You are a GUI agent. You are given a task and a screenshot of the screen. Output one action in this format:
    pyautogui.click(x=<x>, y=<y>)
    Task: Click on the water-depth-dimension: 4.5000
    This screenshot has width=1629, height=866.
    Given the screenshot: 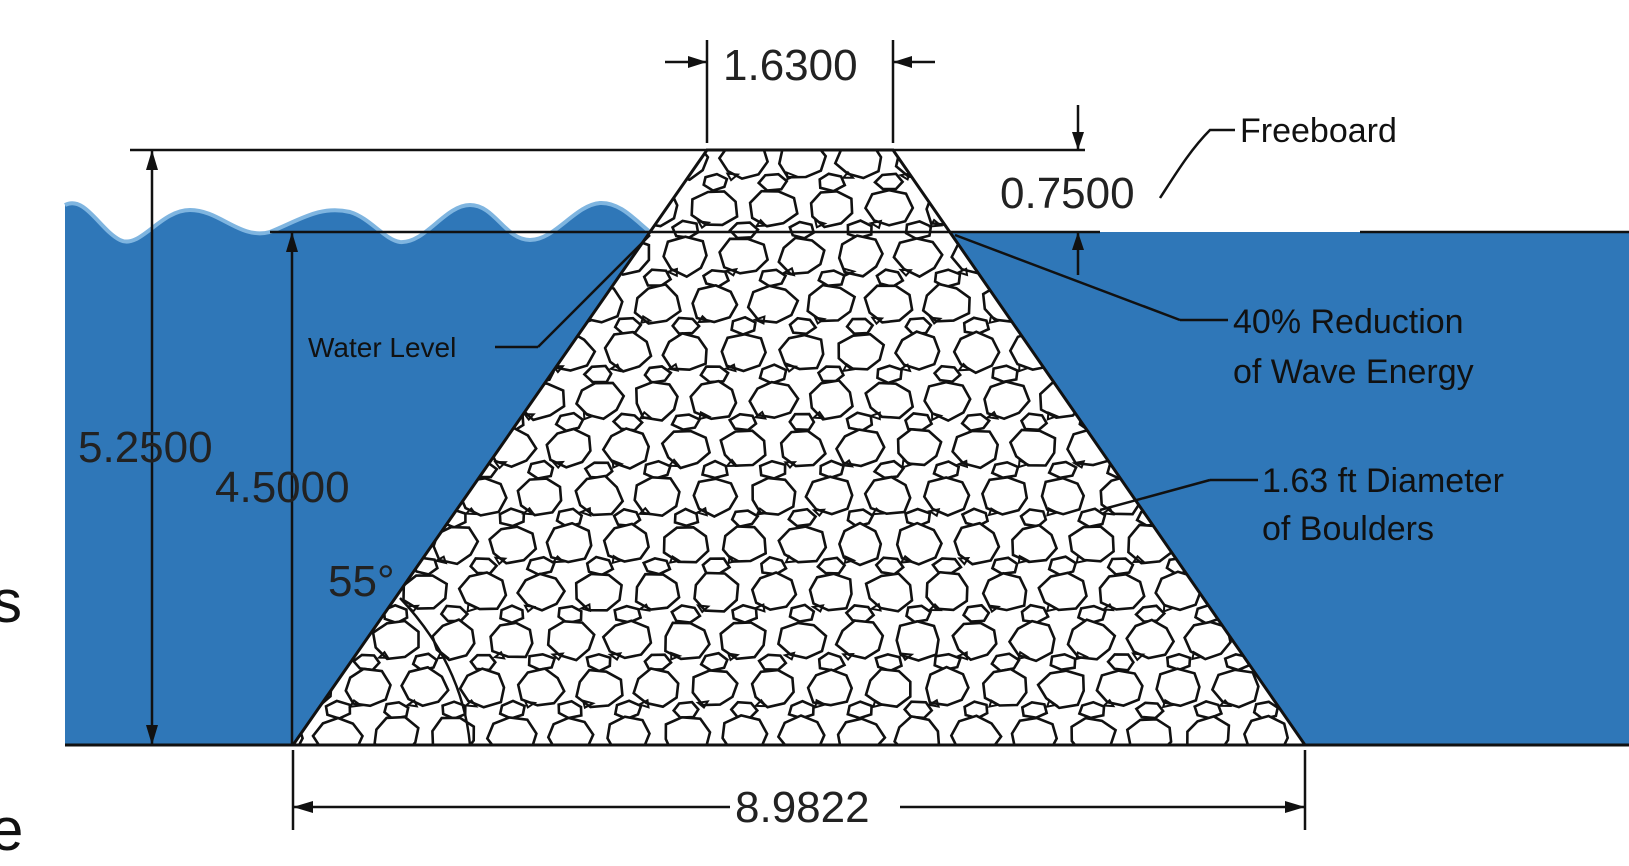 What is the action you would take?
    pyautogui.click(x=282, y=488)
    